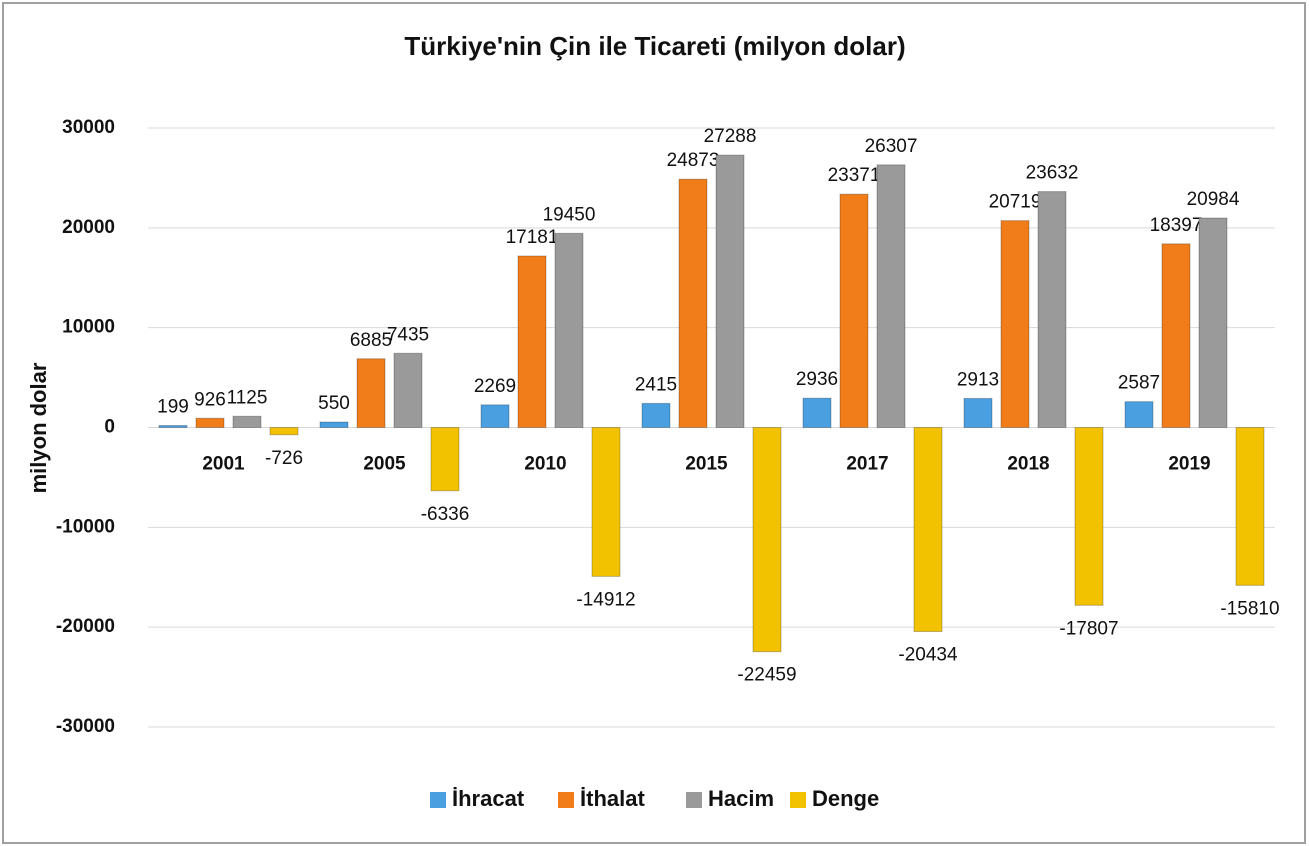  What do you see at coordinates (38, 427) in the screenshot?
I see `y-axis-label: milyon dolar` at bounding box center [38, 427].